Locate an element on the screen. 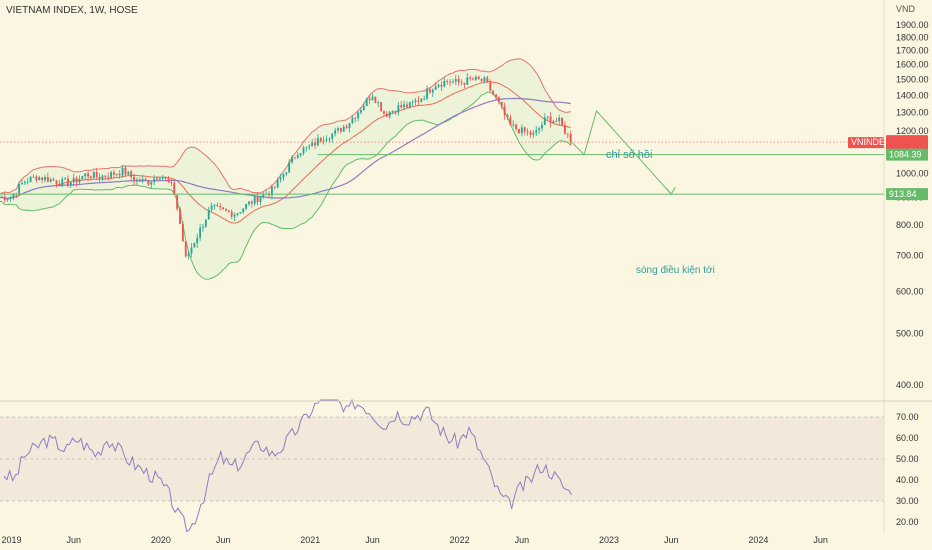 This screenshot has width=932, height=550. price-tick-label: 1400.00 is located at coordinates (912, 96).